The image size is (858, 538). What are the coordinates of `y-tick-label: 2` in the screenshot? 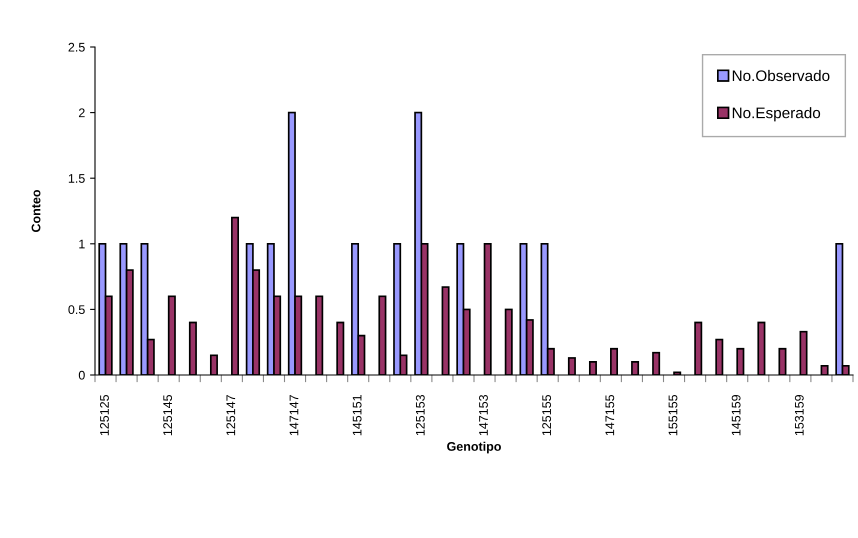 It's located at (81, 113).